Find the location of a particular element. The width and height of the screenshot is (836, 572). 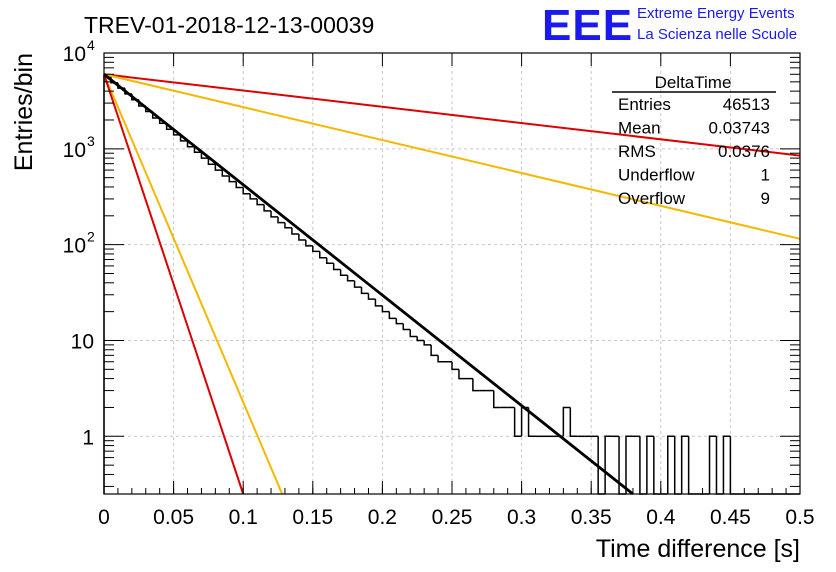

y-tick-label: 1 is located at coordinates (88, 437).